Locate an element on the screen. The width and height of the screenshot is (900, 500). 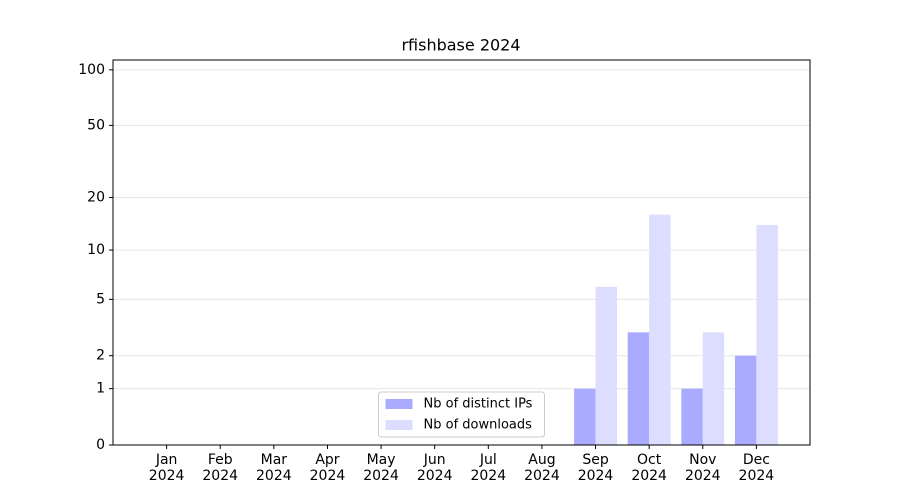
y-tick-label: 5 is located at coordinates (100, 299).